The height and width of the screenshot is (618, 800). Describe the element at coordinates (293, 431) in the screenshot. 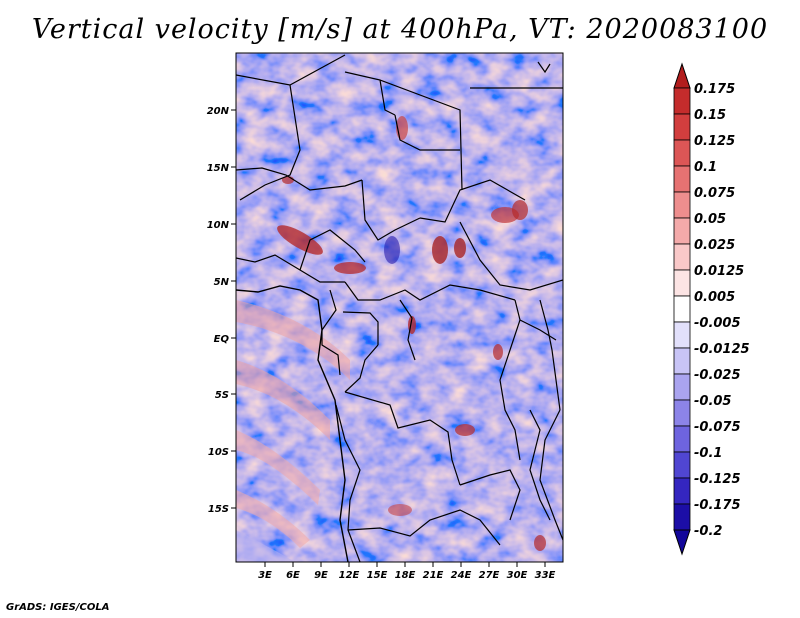

I see `ocean-bands` at that location.